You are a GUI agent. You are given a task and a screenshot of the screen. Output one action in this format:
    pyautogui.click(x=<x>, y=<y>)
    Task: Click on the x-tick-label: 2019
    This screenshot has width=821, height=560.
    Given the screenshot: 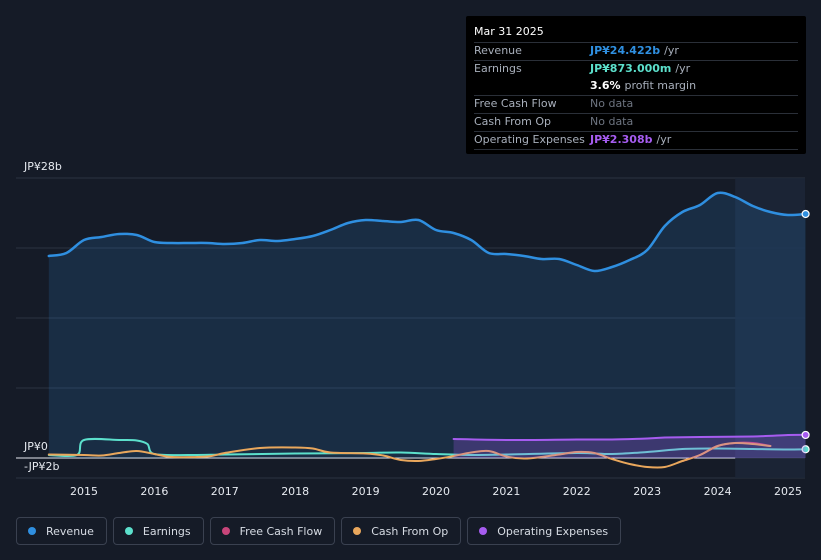 What is the action you would take?
    pyautogui.click(x=366, y=491)
    